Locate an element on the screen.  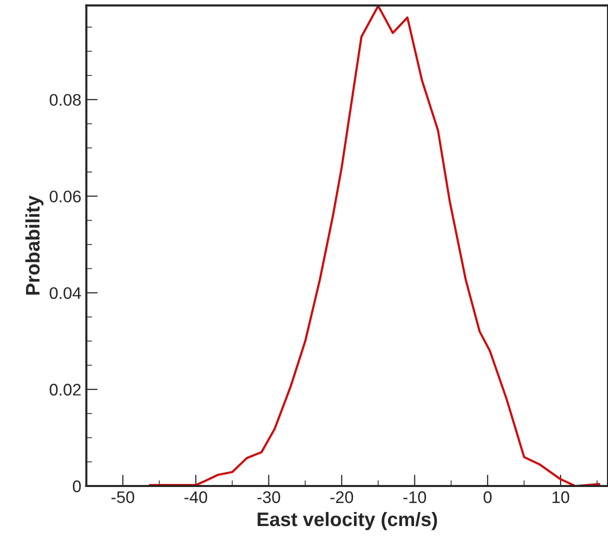
x-tick-label: -10 is located at coordinates (414, 497).